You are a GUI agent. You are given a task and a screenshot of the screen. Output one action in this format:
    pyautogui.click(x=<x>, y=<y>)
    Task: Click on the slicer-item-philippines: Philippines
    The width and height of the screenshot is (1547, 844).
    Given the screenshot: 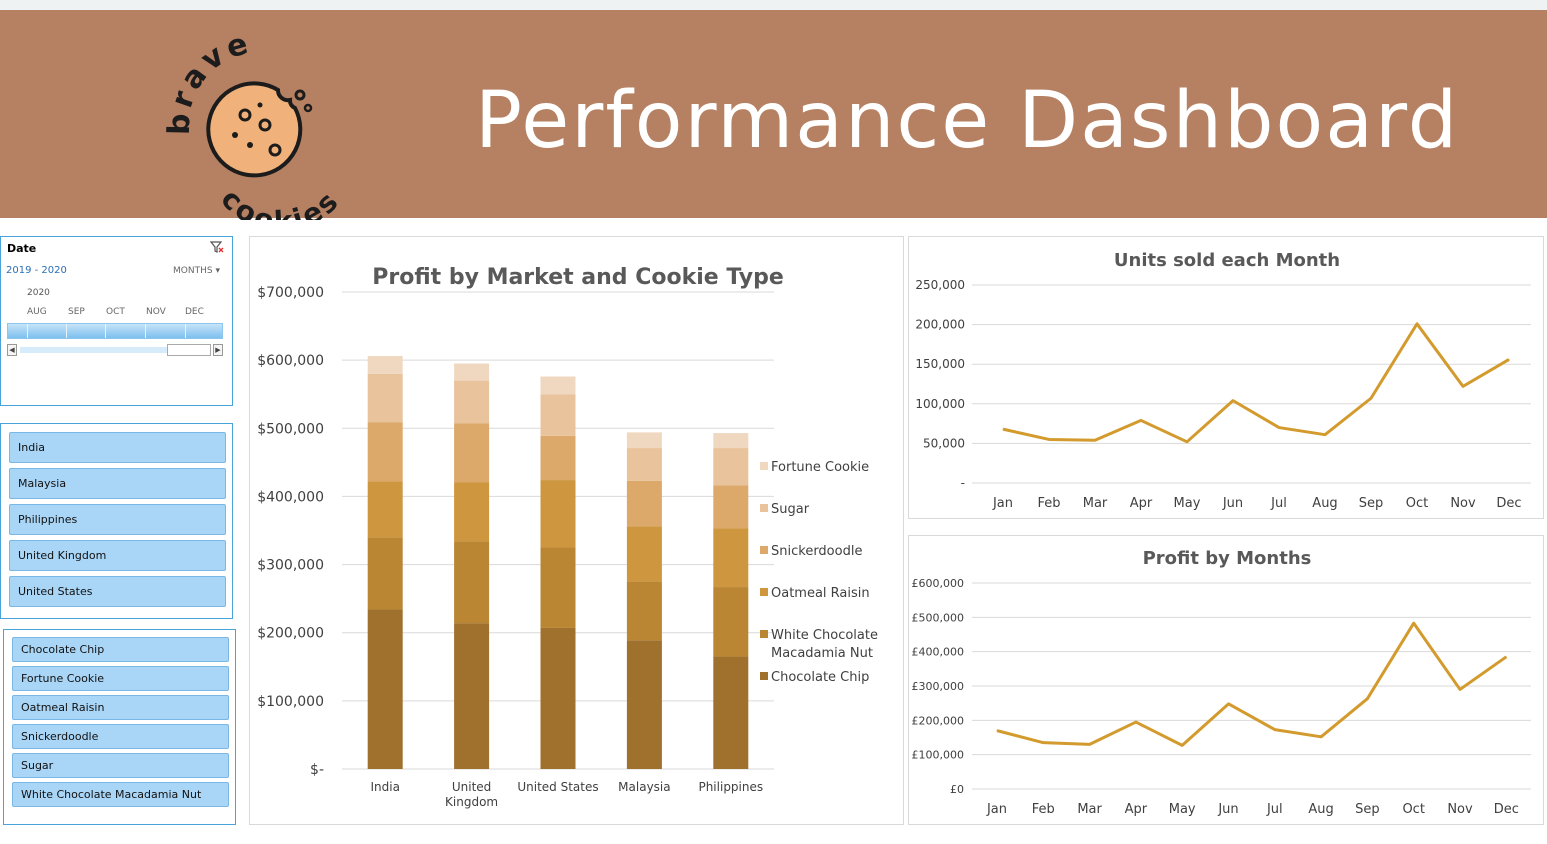 What is the action you would take?
    pyautogui.click(x=117, y=519)
    